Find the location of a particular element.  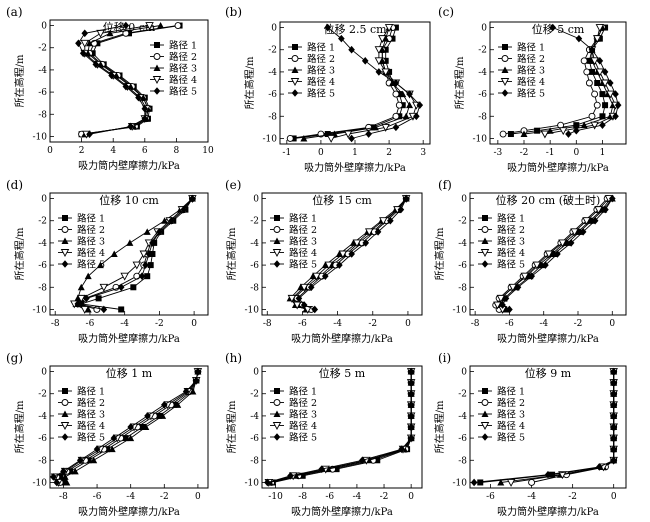

legend-label: 路径 4 is located at coordinates (511, 253).